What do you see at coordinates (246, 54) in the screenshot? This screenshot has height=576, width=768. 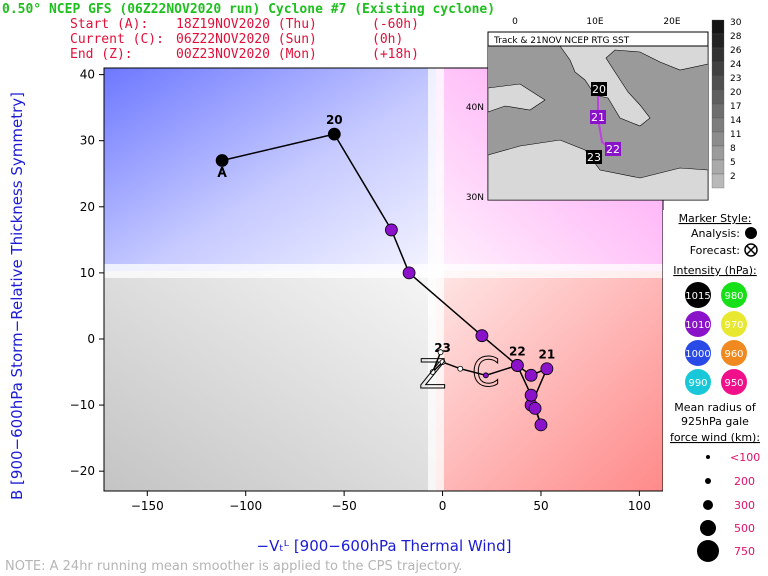 I see `end-time: 00Z23NOV2020 (Mon)` at bounding box center [246, 54].